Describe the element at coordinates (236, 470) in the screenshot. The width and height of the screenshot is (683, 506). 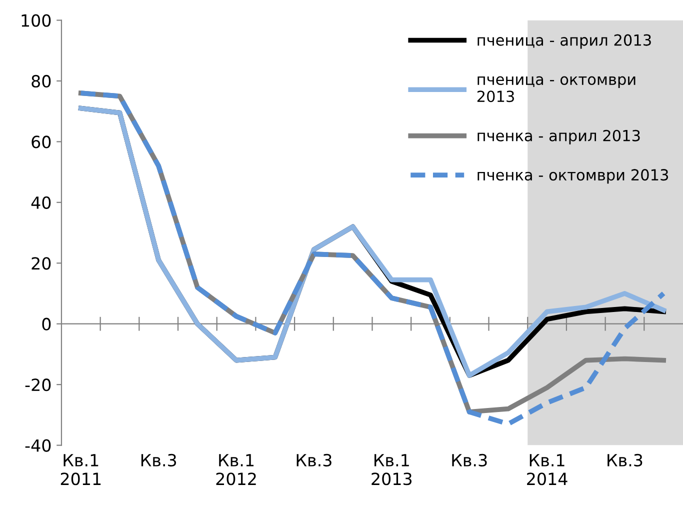
I see `x-tick-label: Кв.1 2012` at that location.